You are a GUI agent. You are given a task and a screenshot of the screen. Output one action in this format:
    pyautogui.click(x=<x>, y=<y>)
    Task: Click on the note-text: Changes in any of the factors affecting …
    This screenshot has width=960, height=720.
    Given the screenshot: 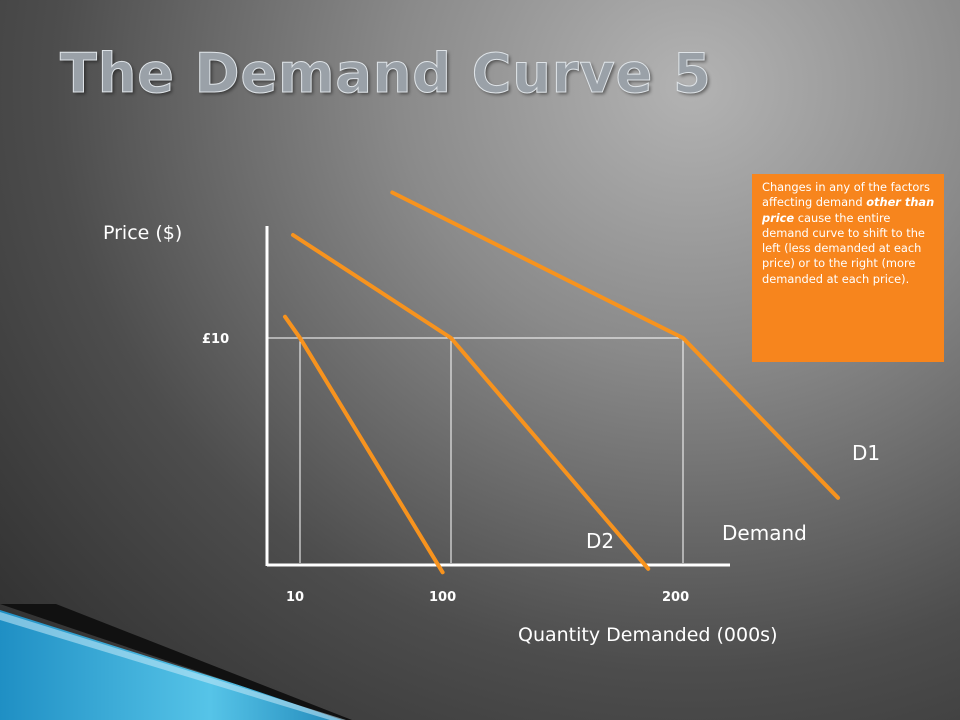 What is the action you would take?
    pyautogui.click(x=846, y=195)
    